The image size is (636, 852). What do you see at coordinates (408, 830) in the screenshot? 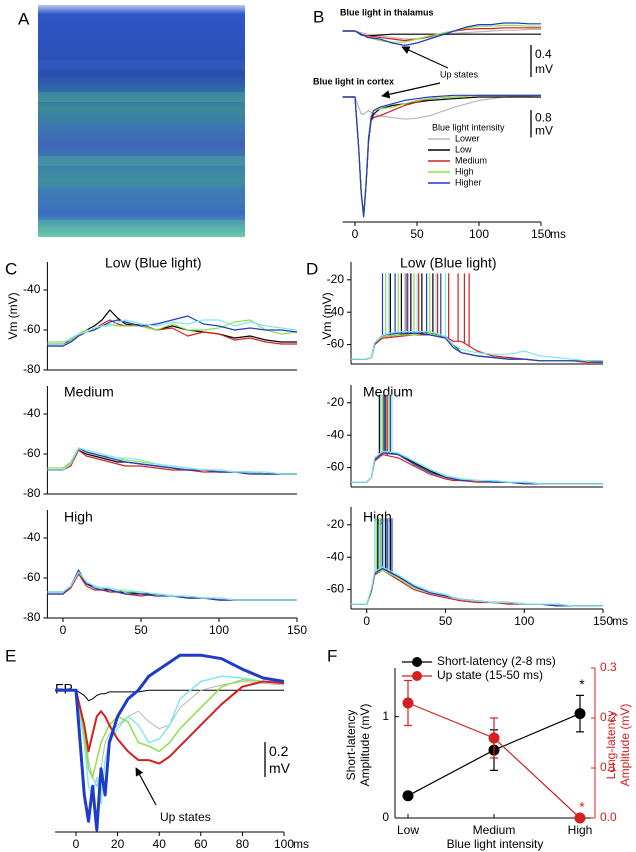
I see `x-tick-label: Low` at bounding box center [408, 830].